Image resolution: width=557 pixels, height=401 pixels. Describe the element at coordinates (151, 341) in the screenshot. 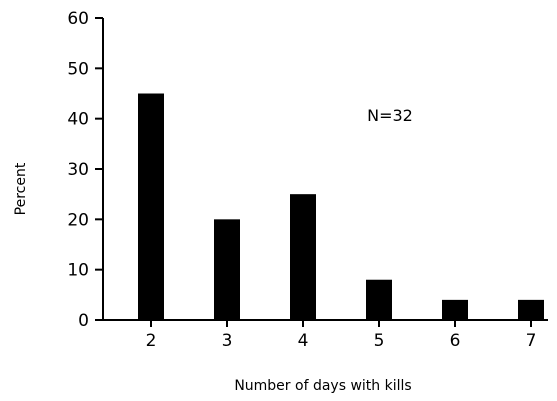

I see `x-tick-label: 2` at that location.